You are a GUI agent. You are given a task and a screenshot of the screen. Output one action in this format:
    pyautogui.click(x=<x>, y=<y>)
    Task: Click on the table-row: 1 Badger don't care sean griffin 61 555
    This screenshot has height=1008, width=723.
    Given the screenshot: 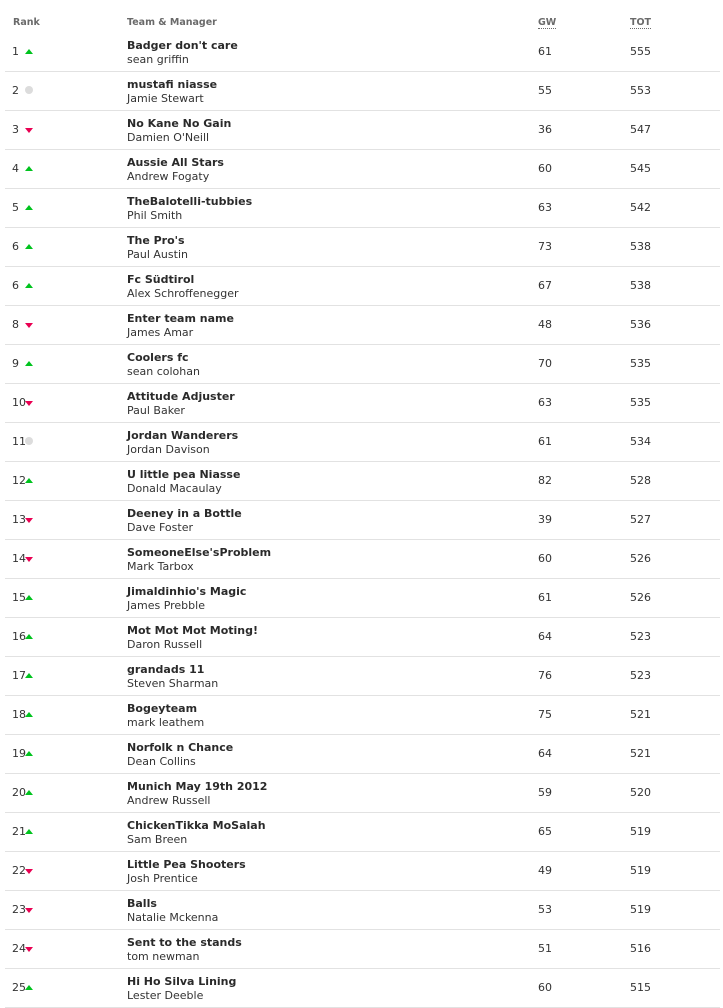 What is the action you would take?
    pyautogui.click(x=362, y=52)
    